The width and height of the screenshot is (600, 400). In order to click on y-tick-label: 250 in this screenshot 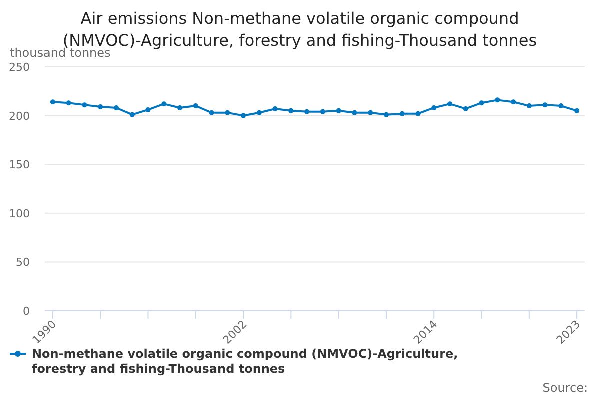, I will do `click(19, 67)`.